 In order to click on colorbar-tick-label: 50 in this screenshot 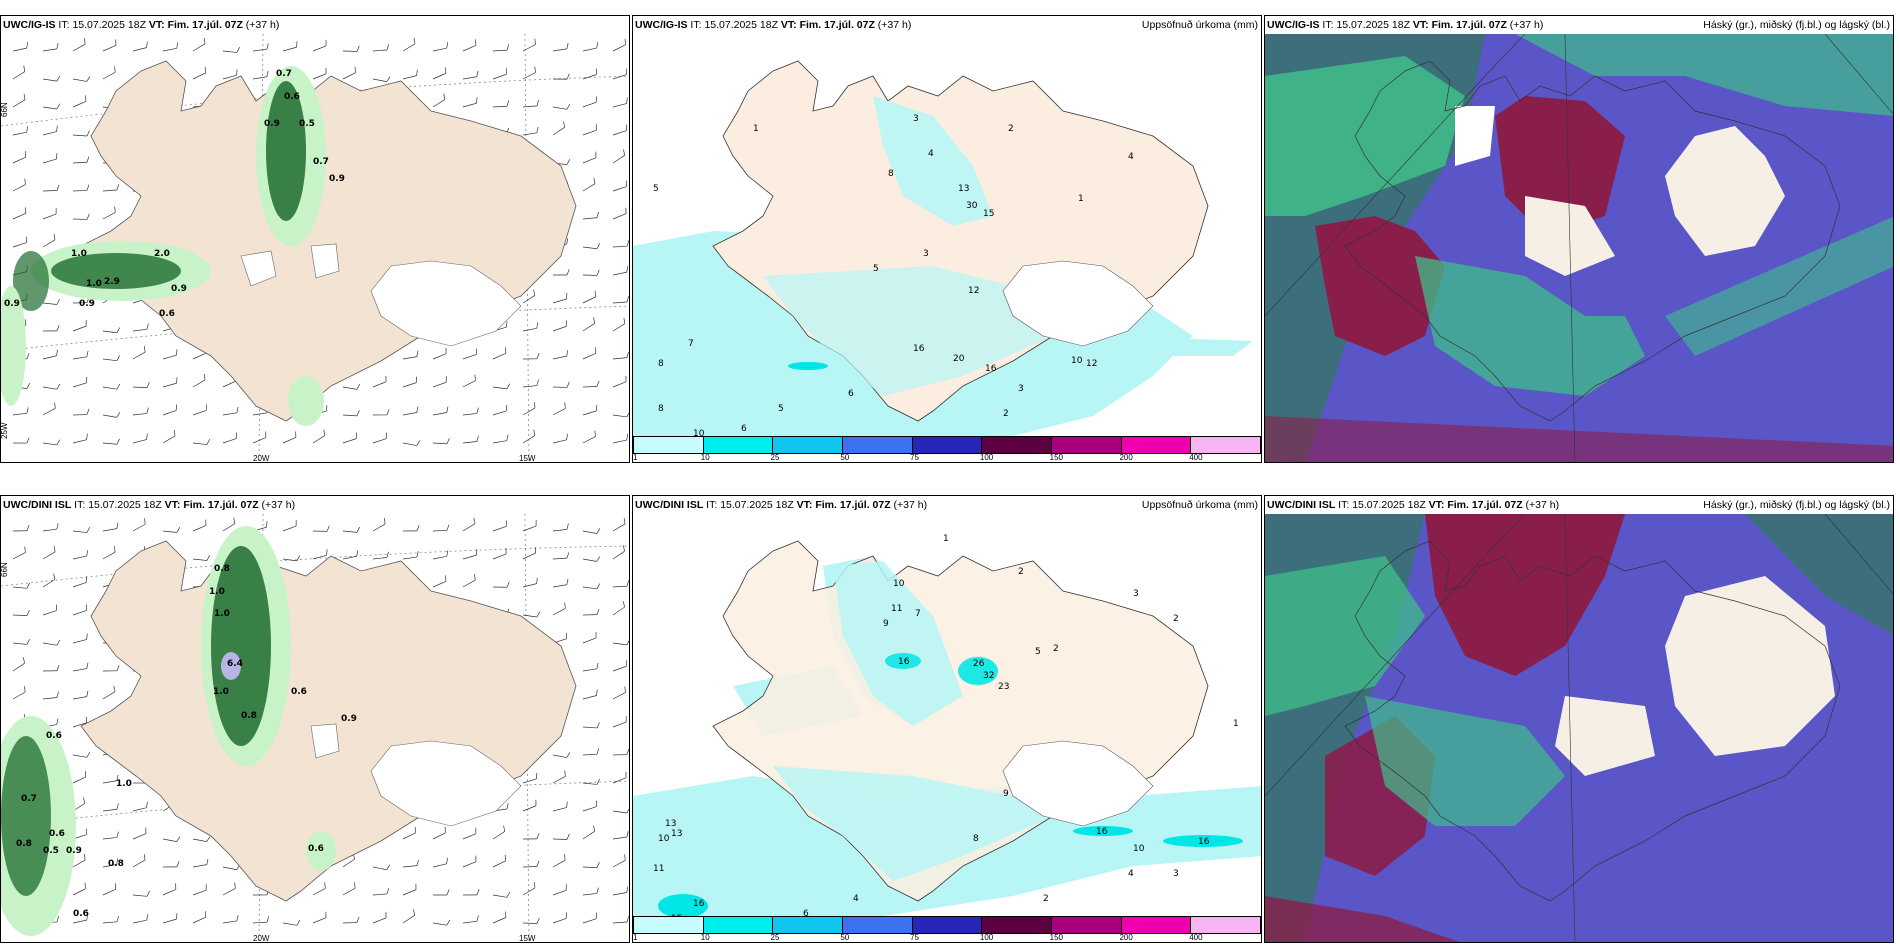, I will do `click(845, 457)`.